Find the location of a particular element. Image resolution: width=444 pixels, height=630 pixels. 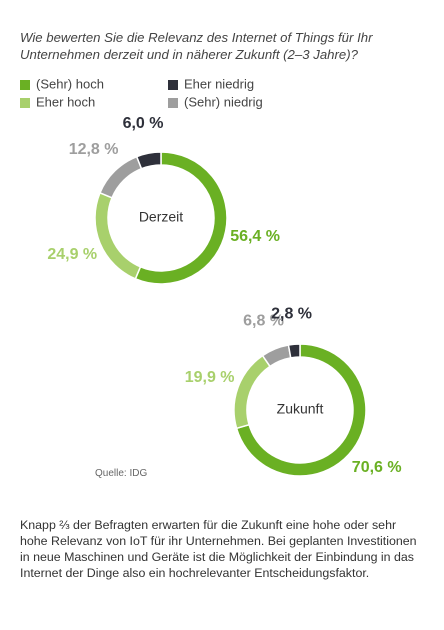

legend-label: Eher hoch is located at coordinates (65, 101).